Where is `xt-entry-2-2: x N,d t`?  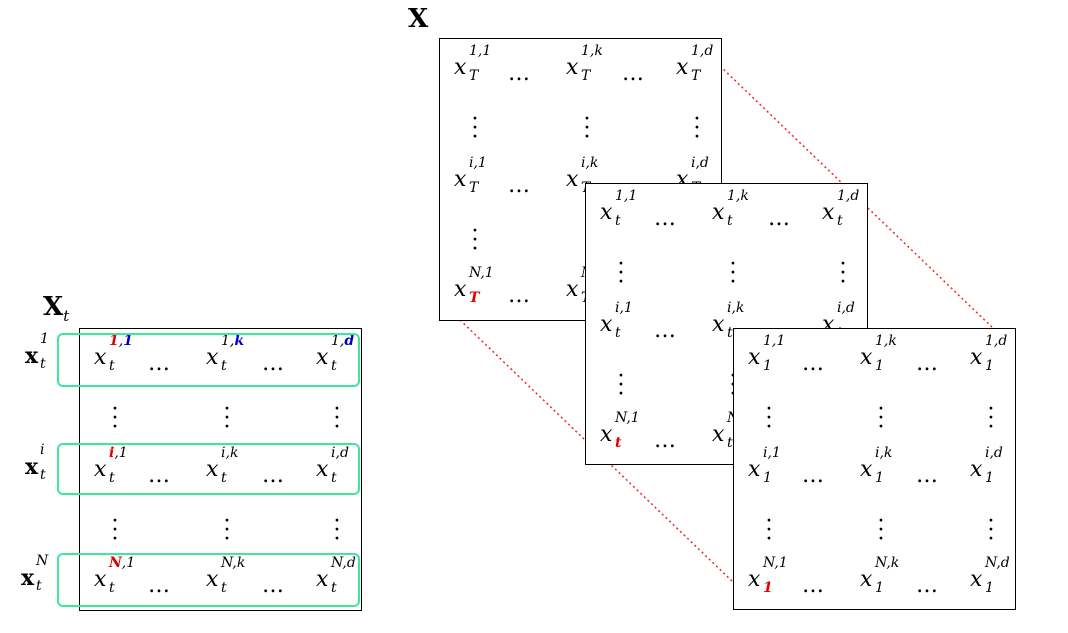
xt-entry-2-2: x N,d t is located at coordinates (336, 575).